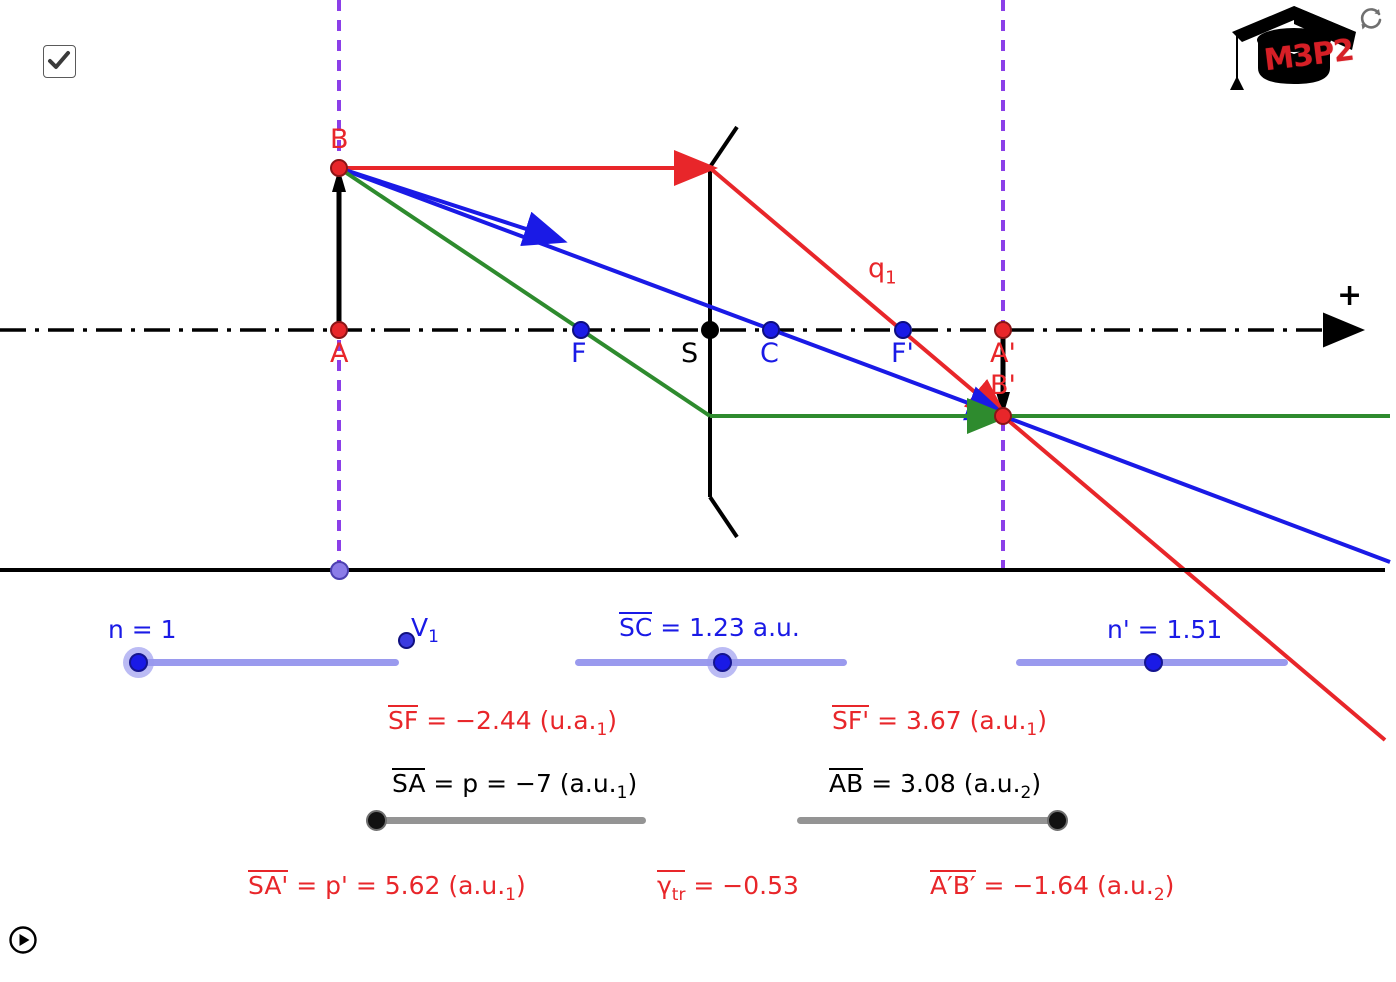  I want to click on readout-SF: SF = −2.44 (u.a.1), so click(503, 722).